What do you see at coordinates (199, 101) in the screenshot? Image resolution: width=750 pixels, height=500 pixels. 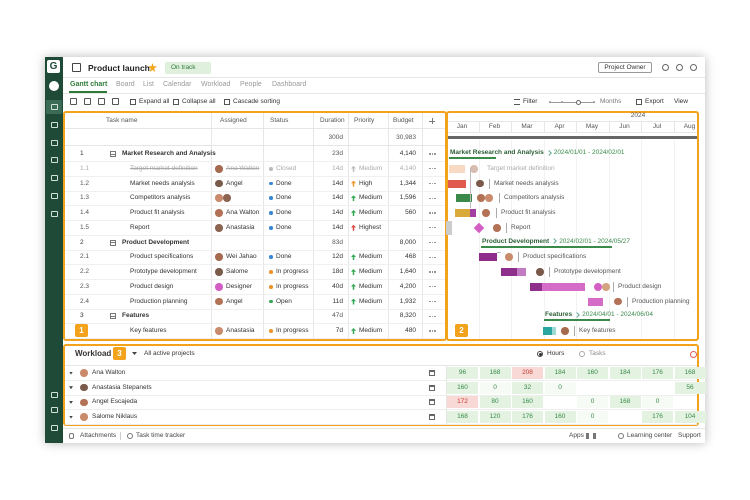 I see `toolbar-button: Collapse all` at bounding box center [199, 101].